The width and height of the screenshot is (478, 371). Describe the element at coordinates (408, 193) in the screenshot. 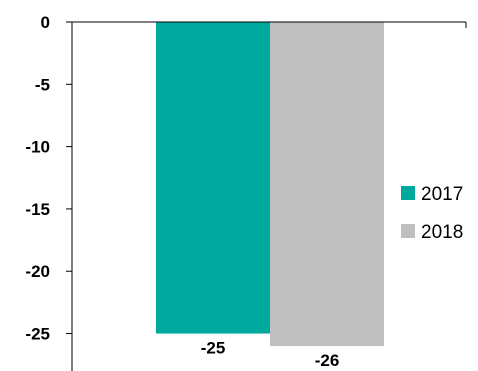

I see `legend-swatch-2017` at that location.